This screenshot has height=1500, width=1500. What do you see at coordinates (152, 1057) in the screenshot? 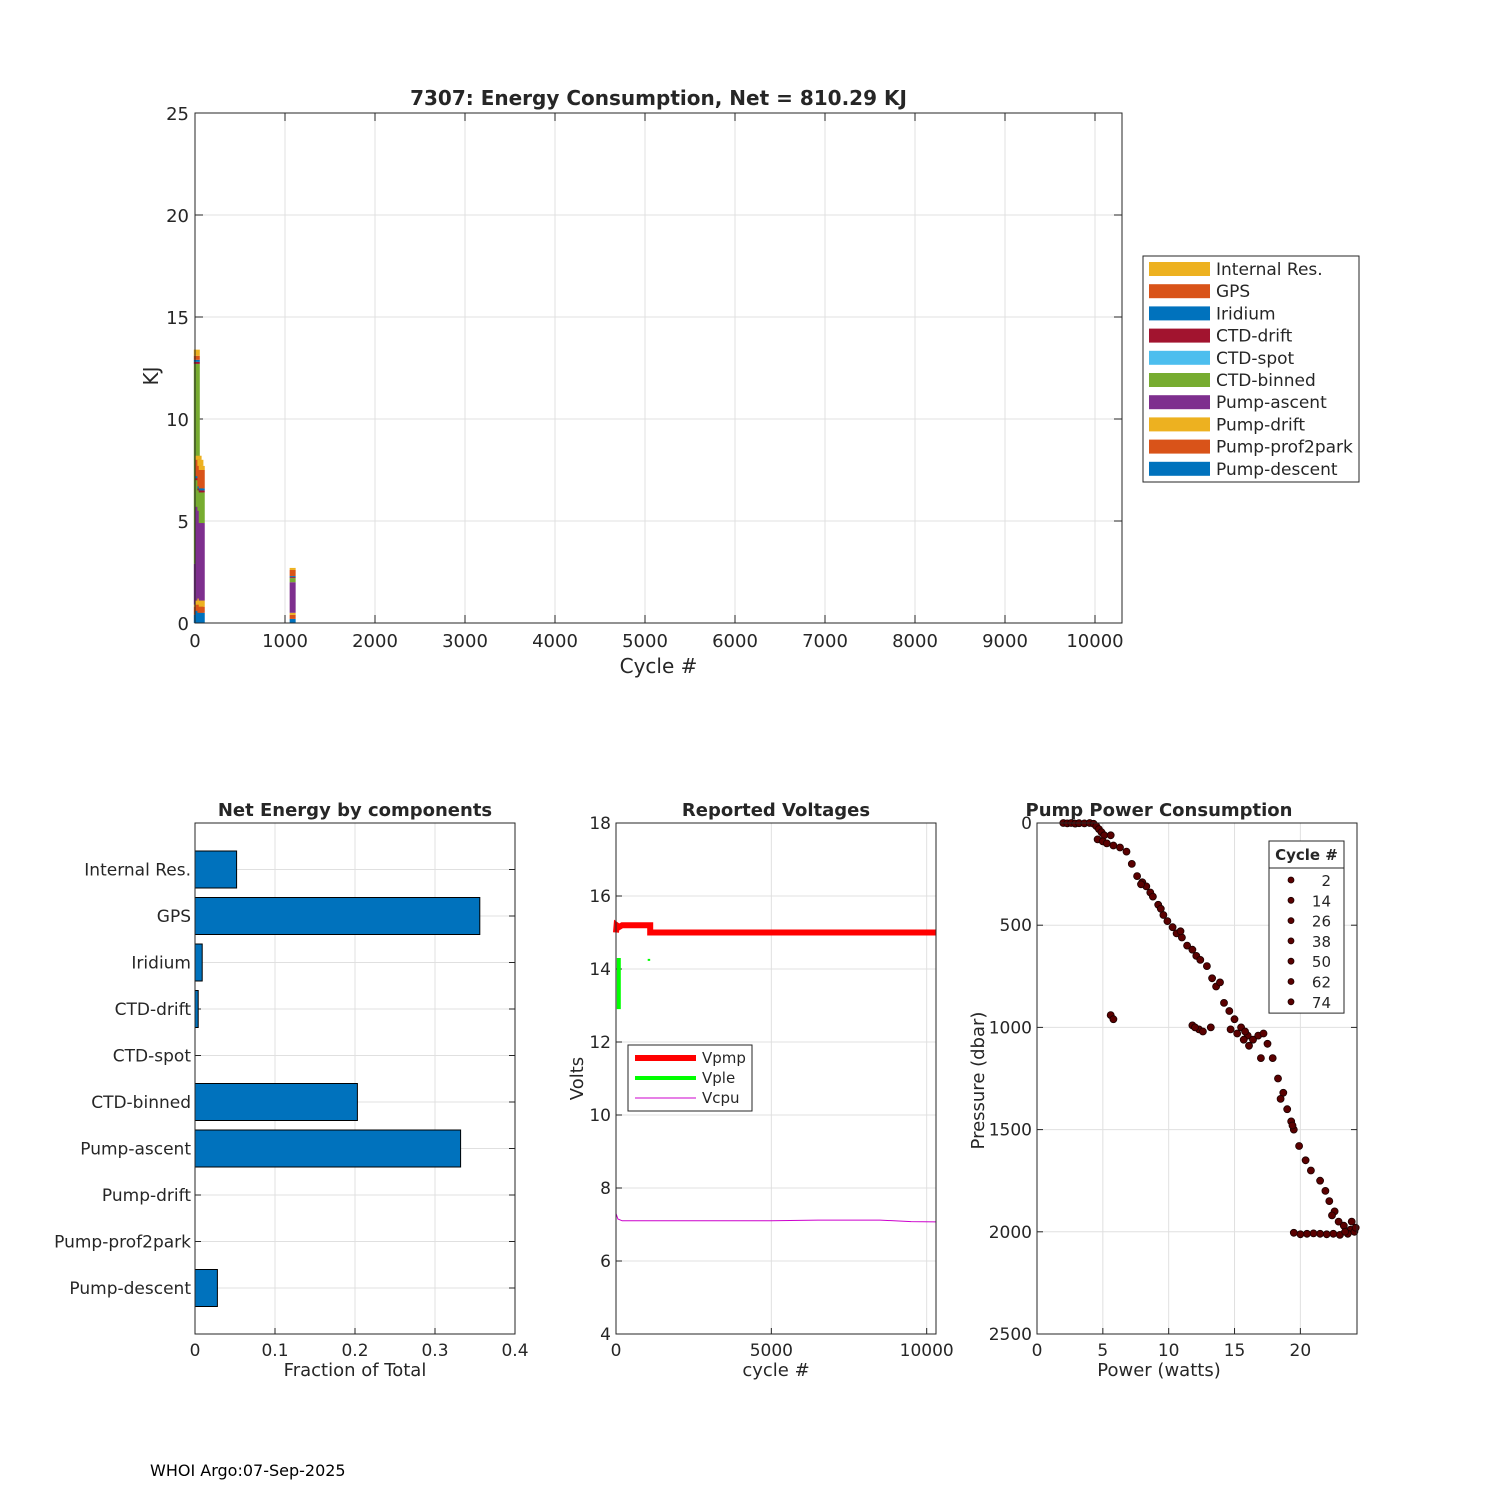
I see `category-label: CTD-spot` at bounding box center [152, 1057].